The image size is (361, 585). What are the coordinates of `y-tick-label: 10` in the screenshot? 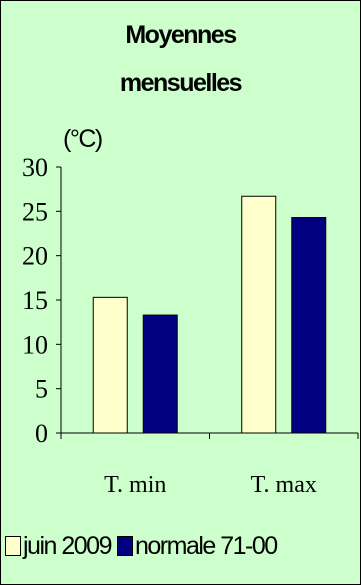 It's located at (35, 344).